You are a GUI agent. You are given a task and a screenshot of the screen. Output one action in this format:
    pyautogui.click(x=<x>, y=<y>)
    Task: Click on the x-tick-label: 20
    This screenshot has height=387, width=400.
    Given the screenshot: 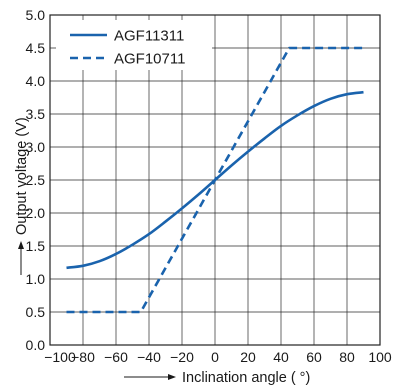 What is the action you would take?
    pyautogui.click(x=248, y=357)
    